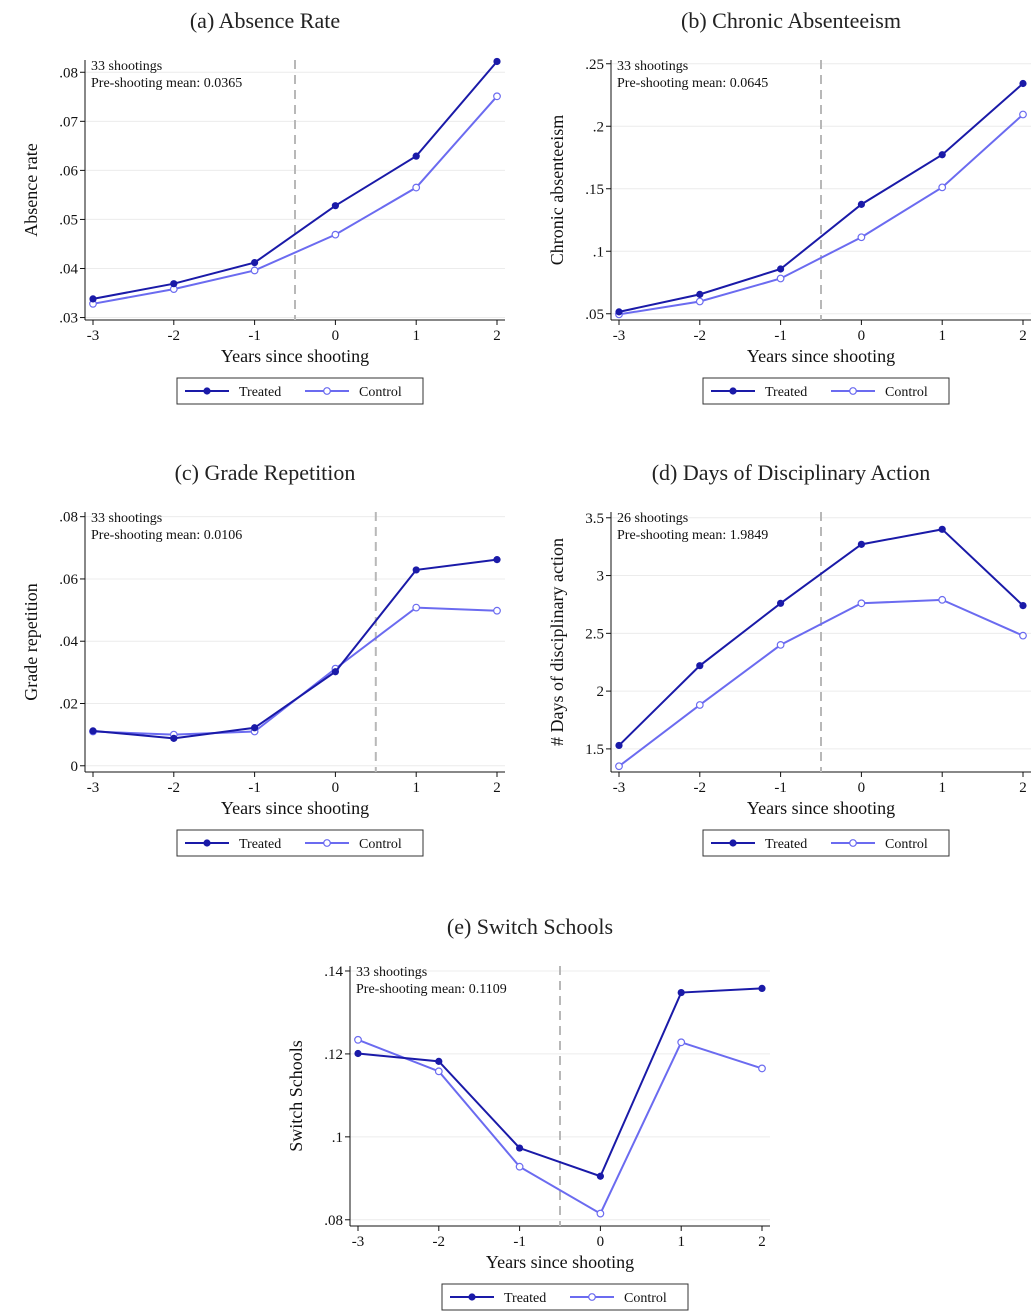 The image size is (1034, 1314). I want to click on y-tick-label: .14, so click(333, 972).